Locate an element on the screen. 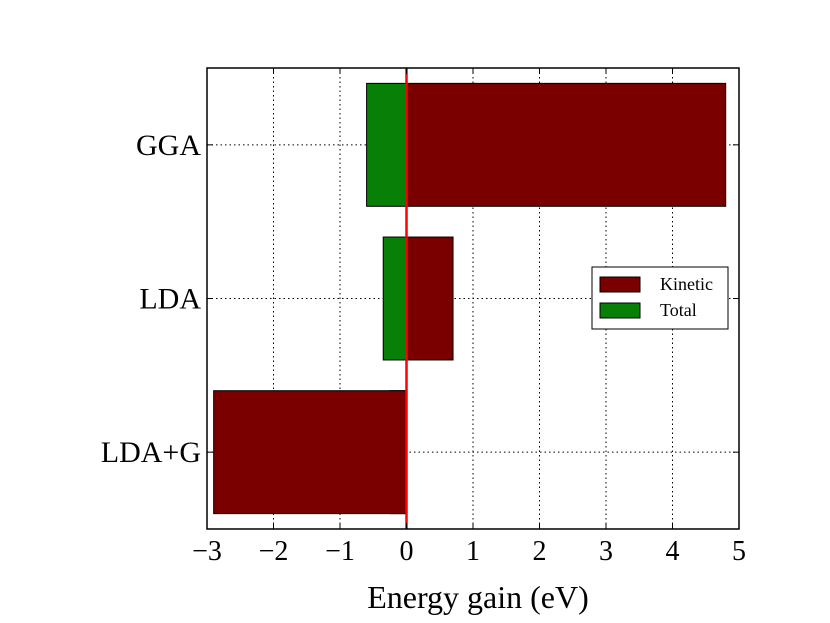  x-tick-label: 1 is located at coordinates (473, 551).